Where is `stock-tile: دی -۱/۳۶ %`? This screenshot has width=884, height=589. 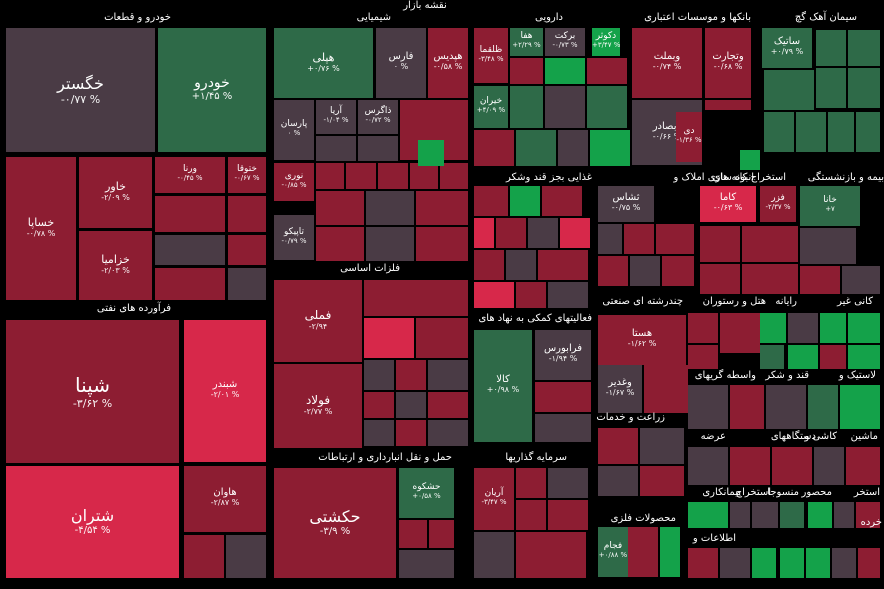 stock-tile: دی -۱/۳۶ % is located at coordinates (689, 137).